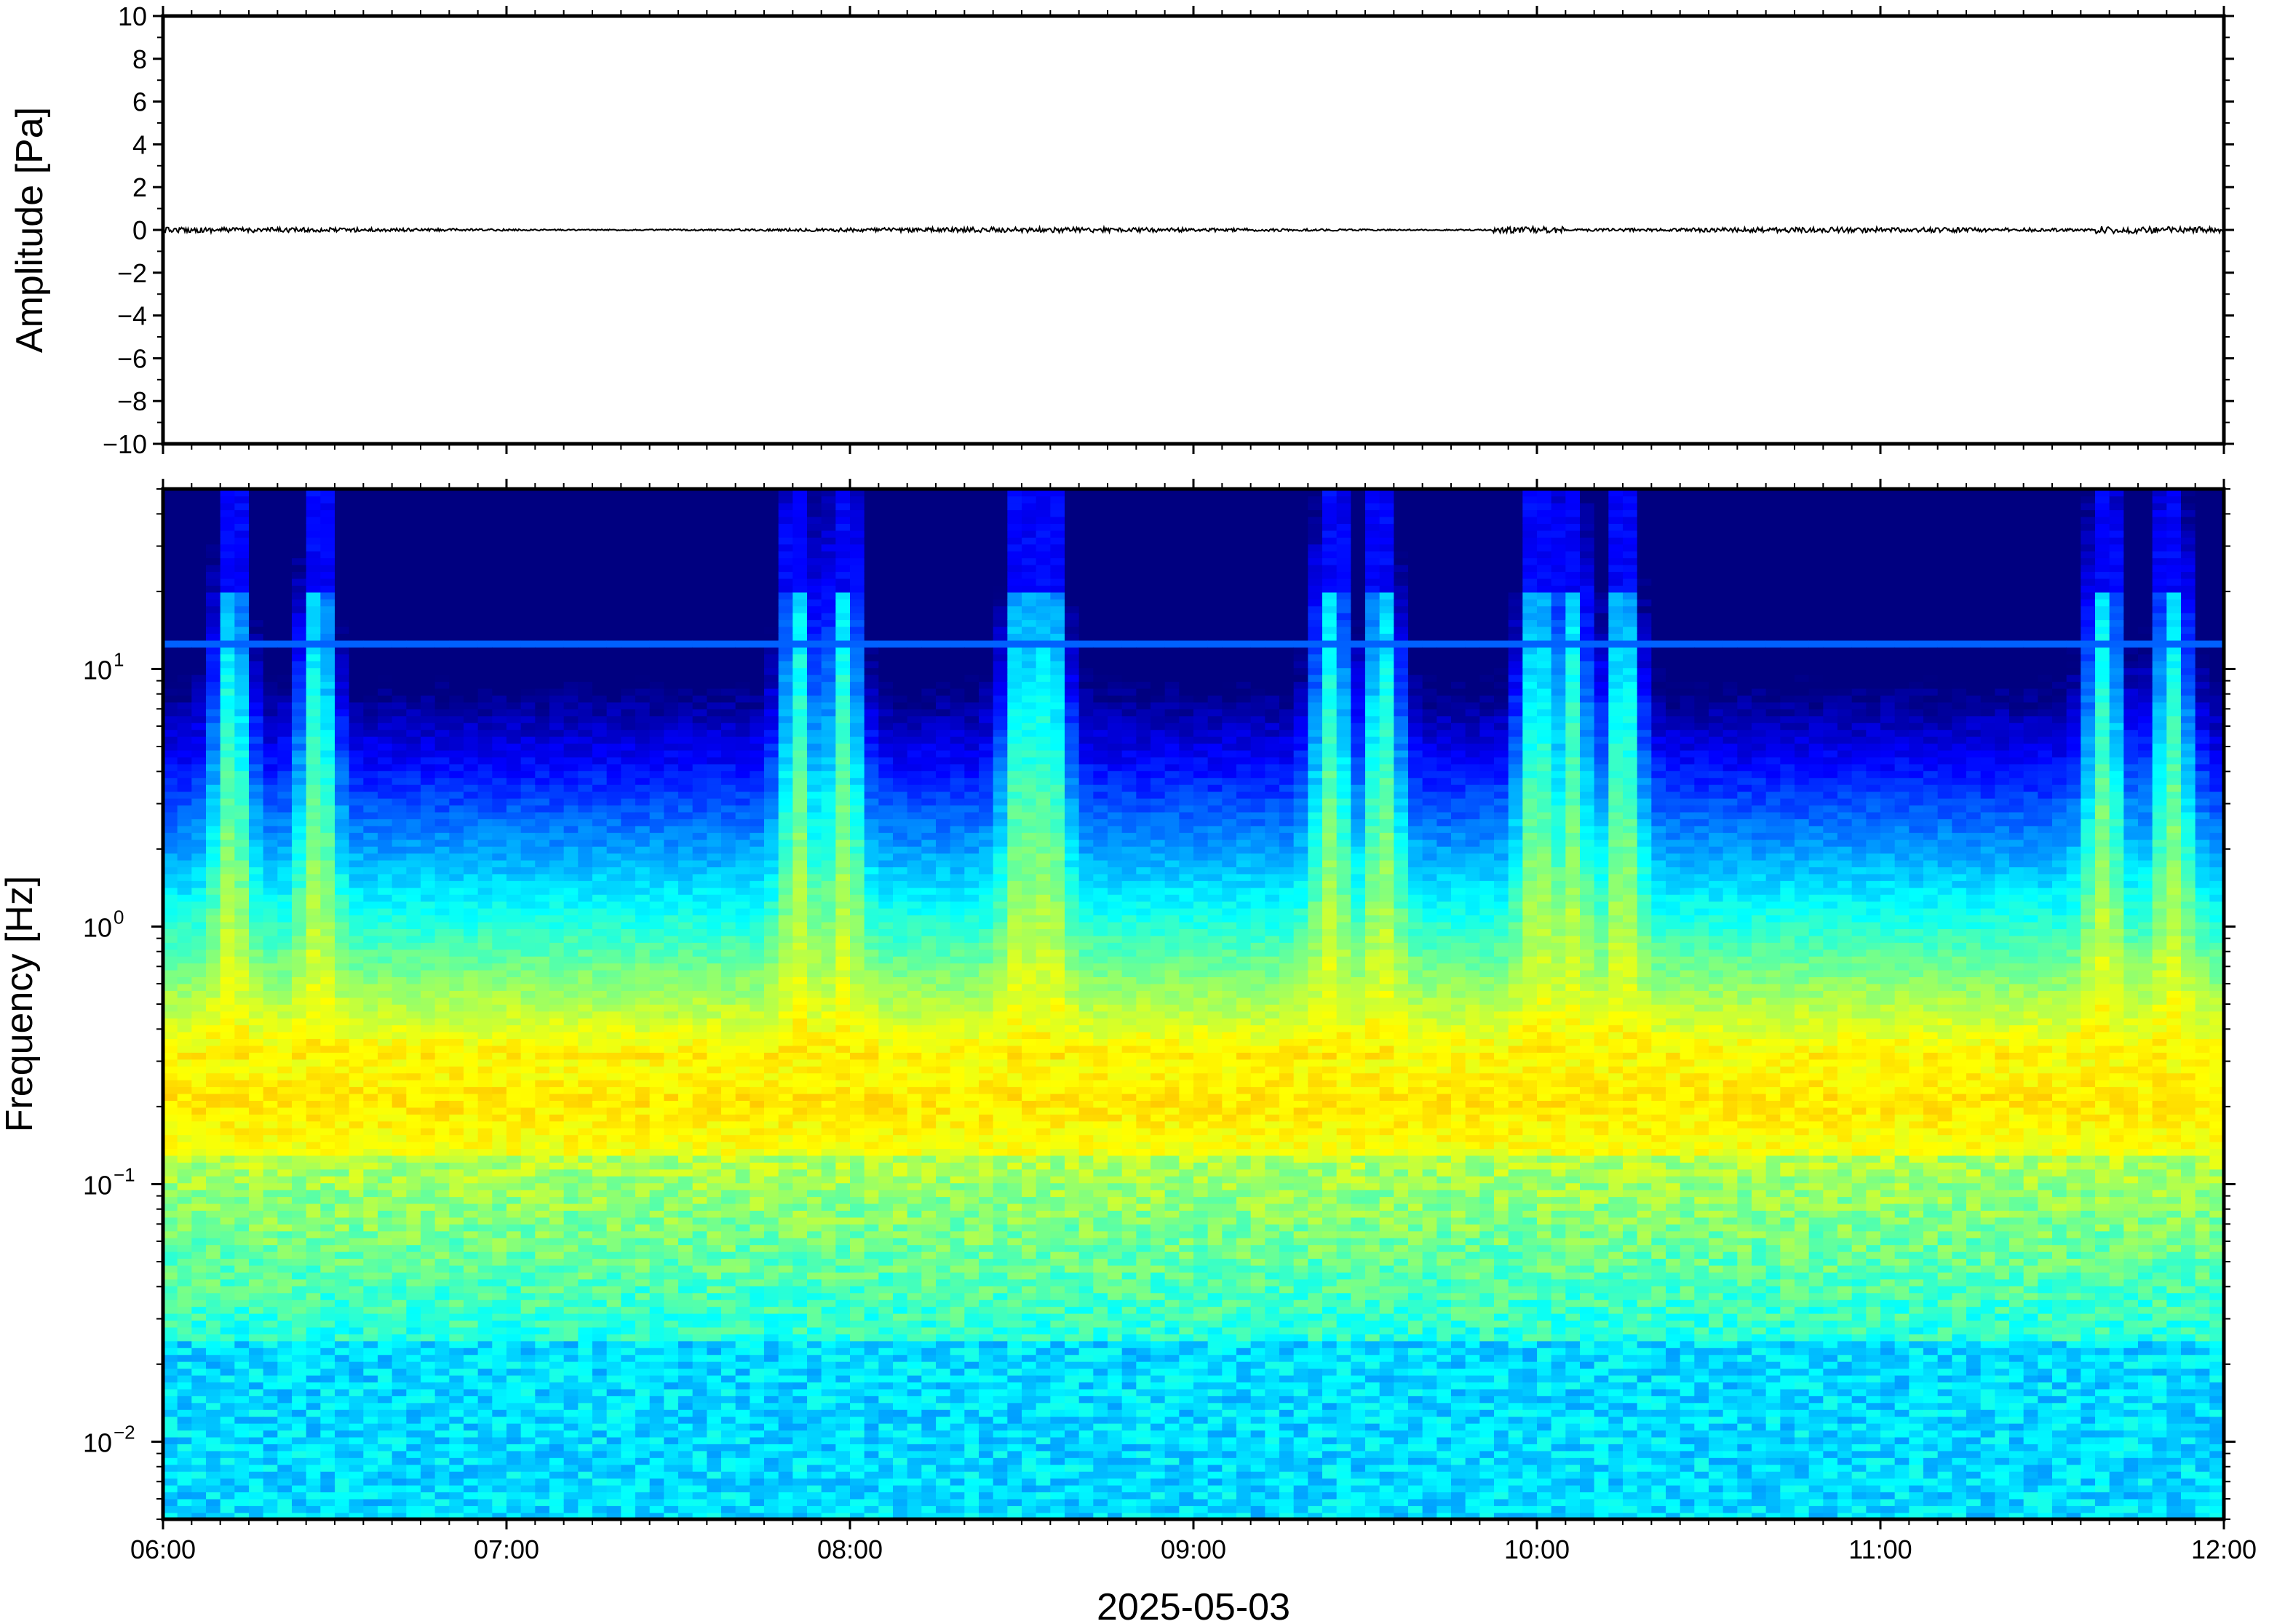 This screenshot has height=1624, width=2269. I want to click on y-tick-label: 4, so click(139, 144).